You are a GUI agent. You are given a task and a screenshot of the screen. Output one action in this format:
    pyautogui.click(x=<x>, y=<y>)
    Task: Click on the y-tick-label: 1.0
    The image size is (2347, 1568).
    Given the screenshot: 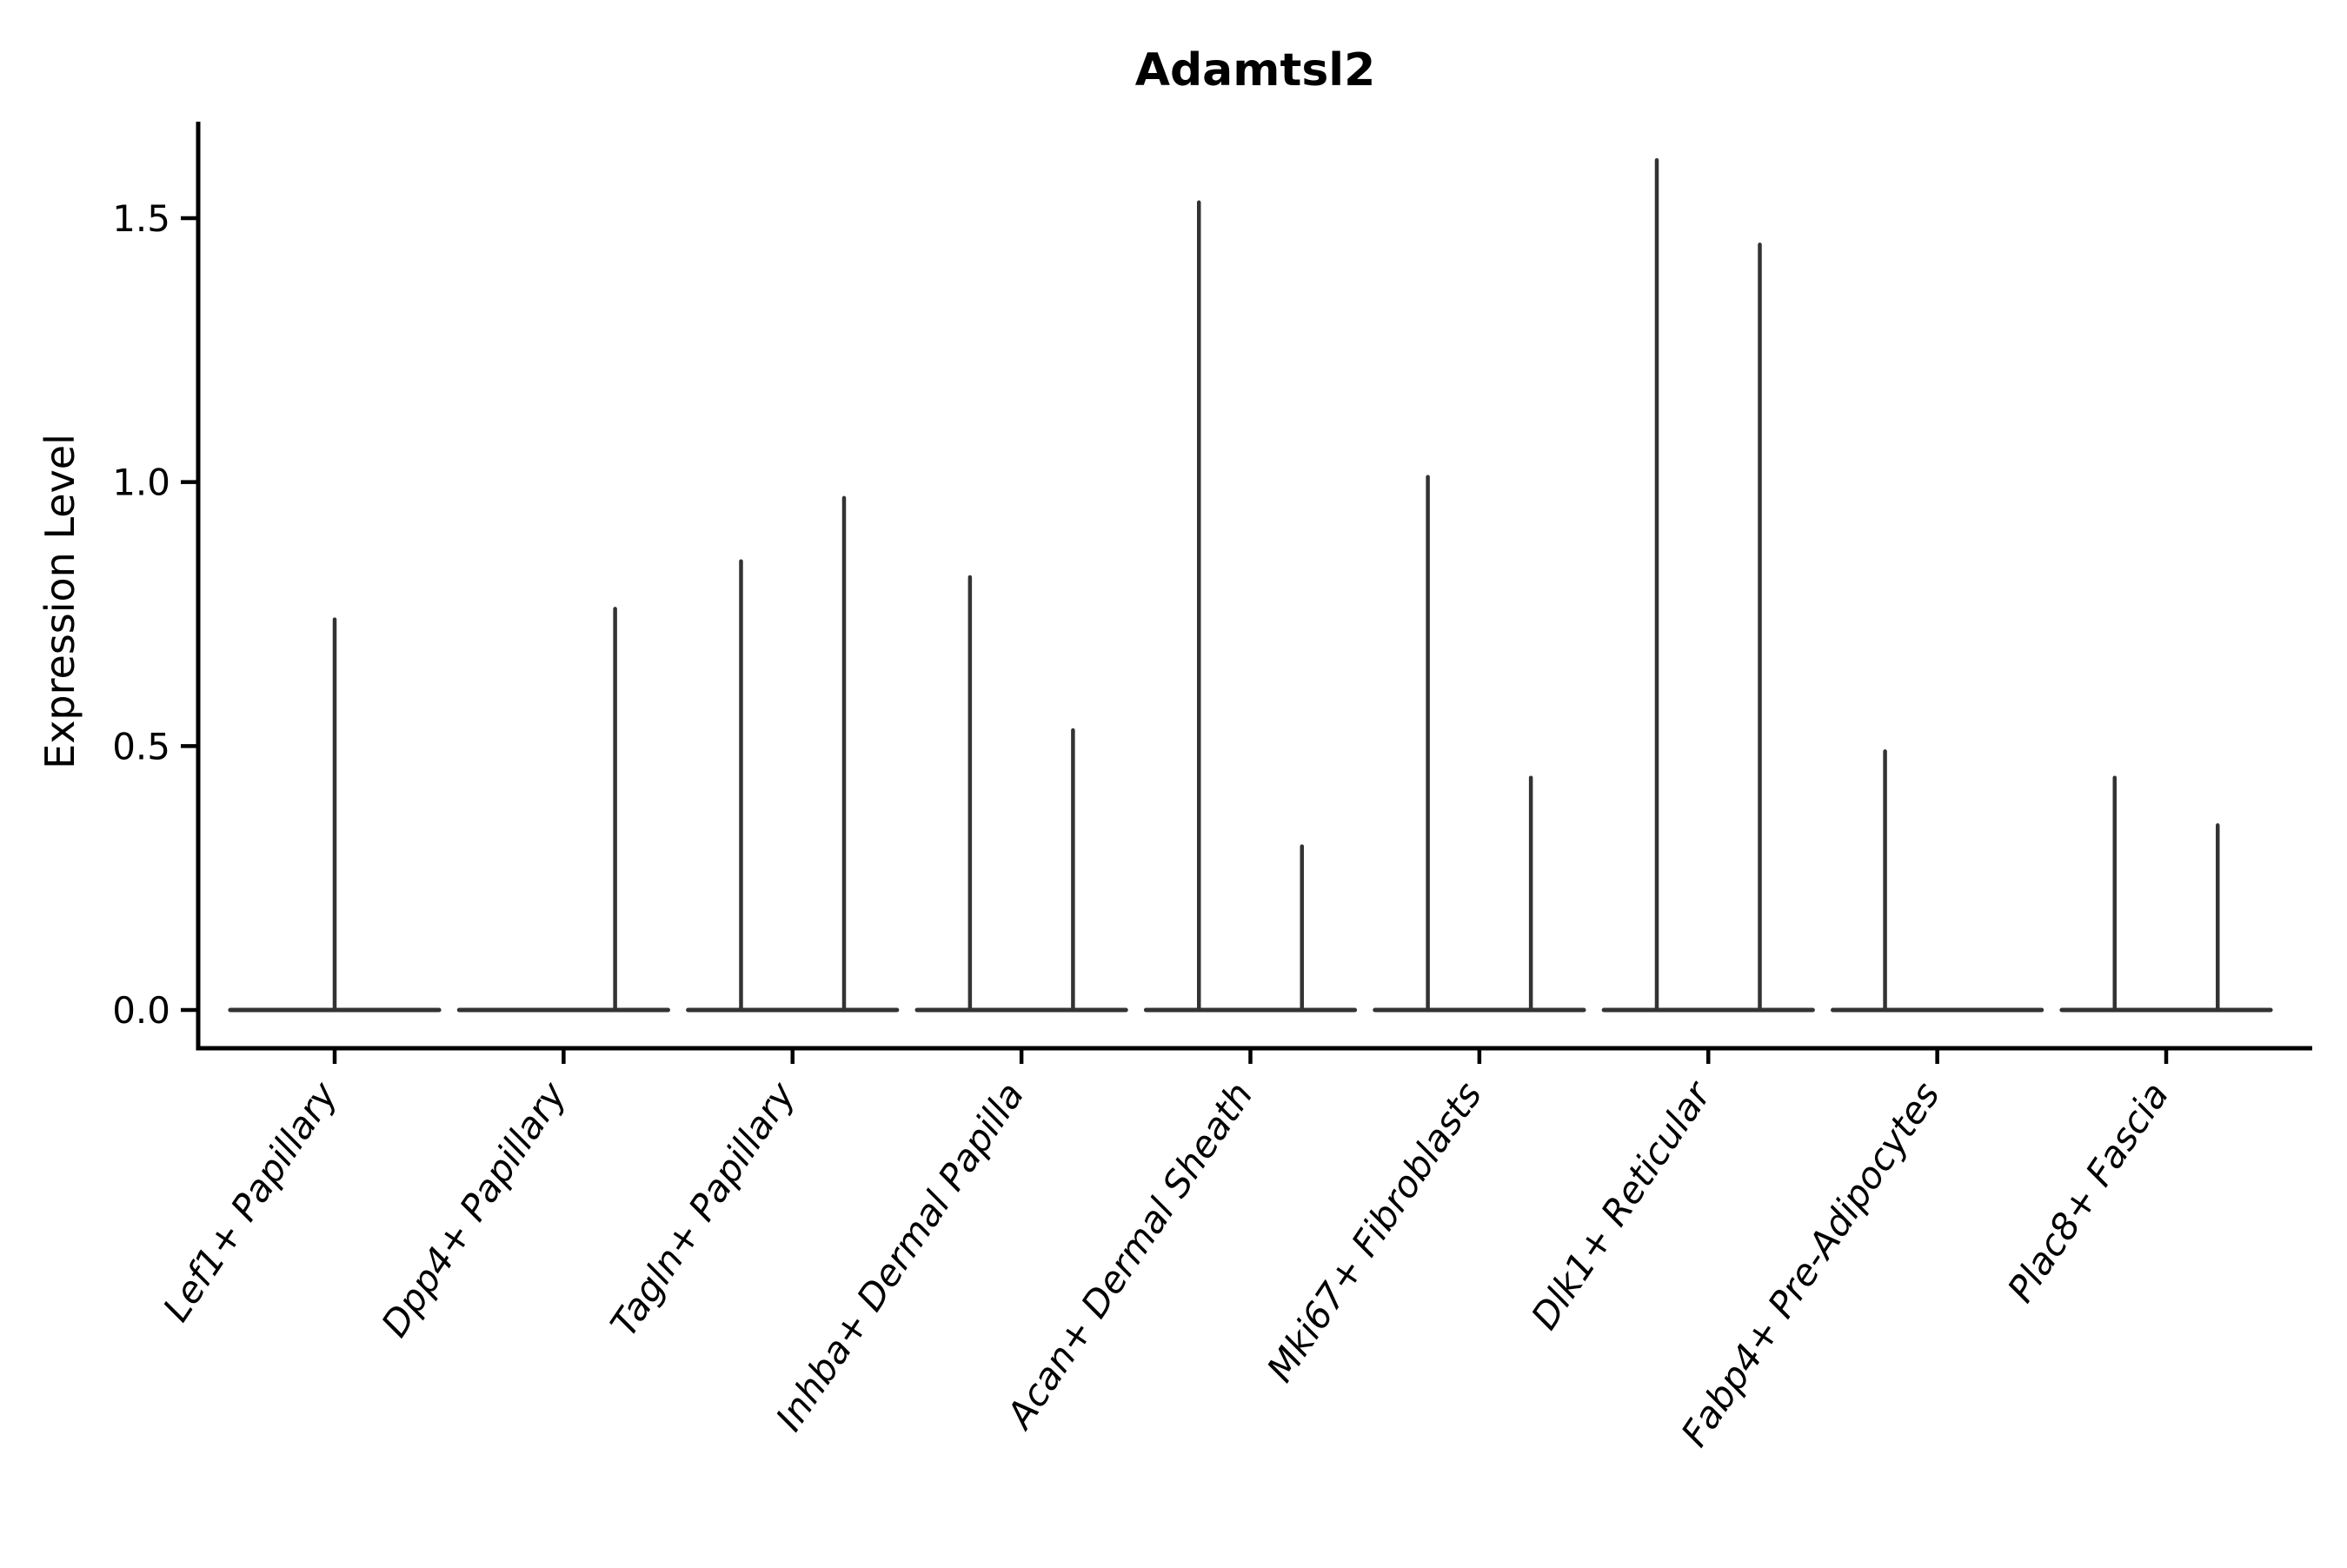 What is the action you would take?
    pyautogui.click(x=141, y=483)
    